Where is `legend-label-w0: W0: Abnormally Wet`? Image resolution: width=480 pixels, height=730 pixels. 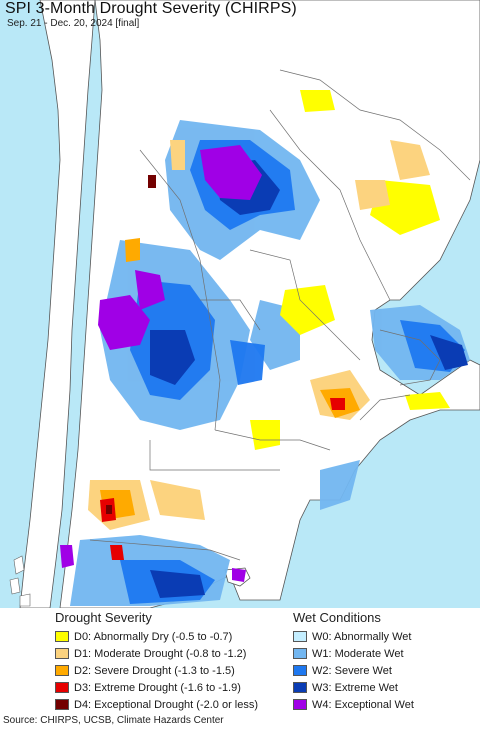 legend-label-w0: W0: Abnormally Wet is located at coordinates (362, 636).